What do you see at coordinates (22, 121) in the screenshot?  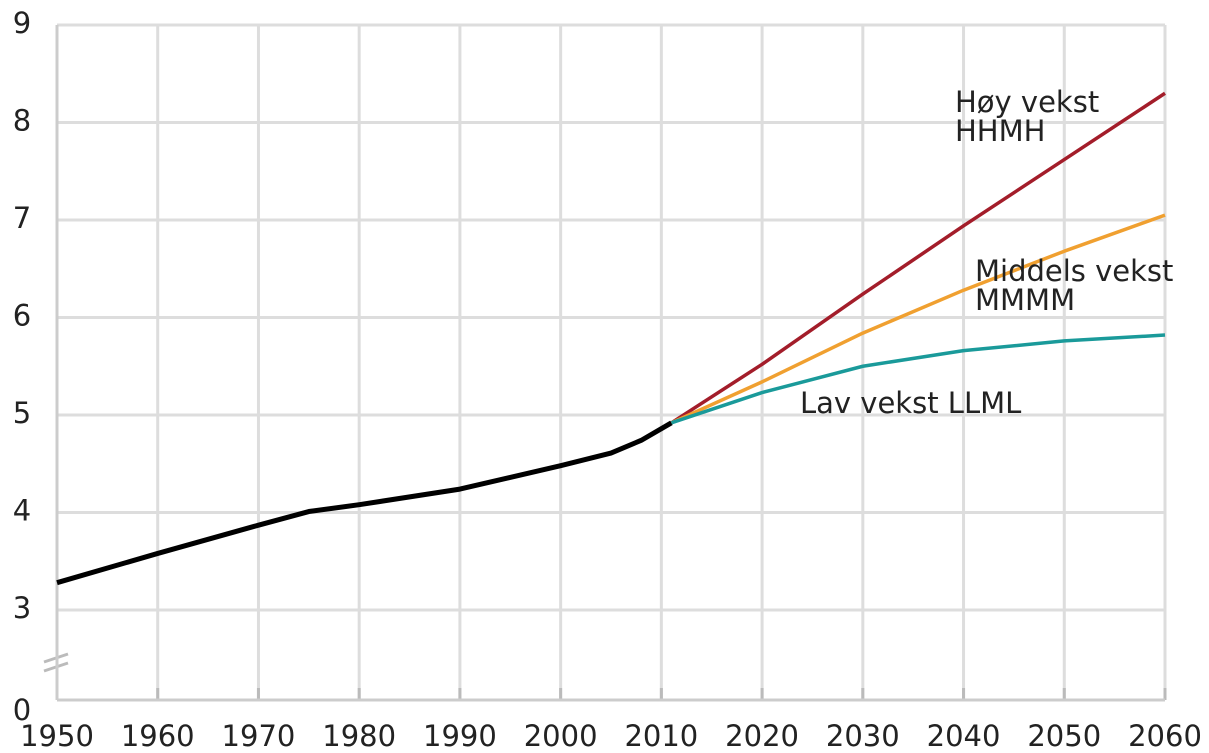 I see `y-tick-label: 8` at bounding box center [22, 121].